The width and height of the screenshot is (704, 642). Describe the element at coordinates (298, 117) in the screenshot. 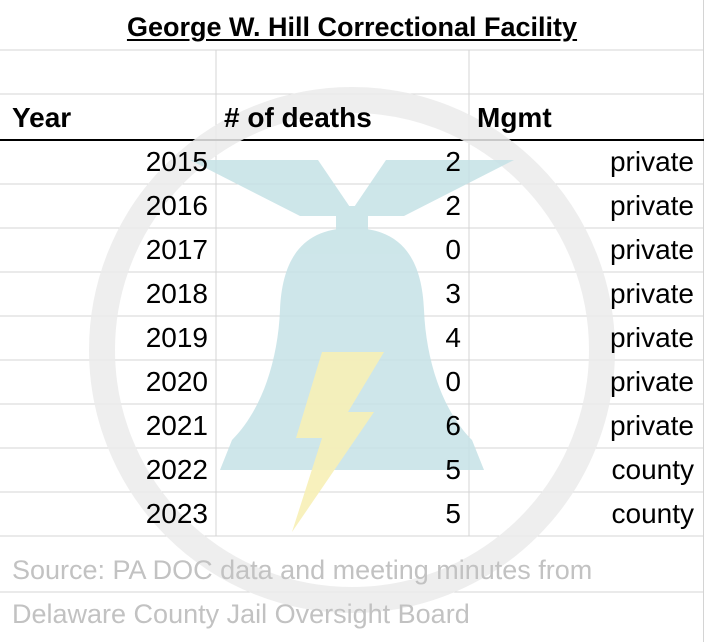

I see `column-header-deaths: # of deaths` at that location.